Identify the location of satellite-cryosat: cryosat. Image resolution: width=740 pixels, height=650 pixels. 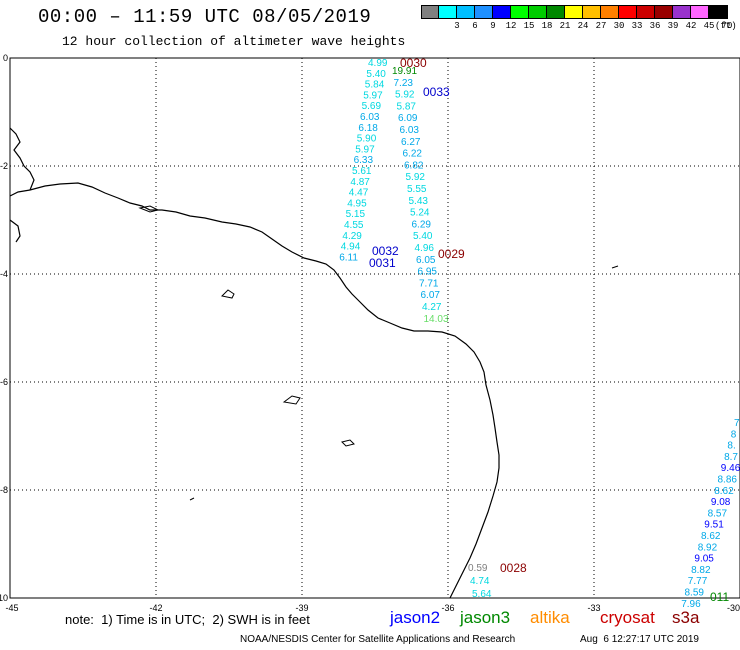
(627, 617).